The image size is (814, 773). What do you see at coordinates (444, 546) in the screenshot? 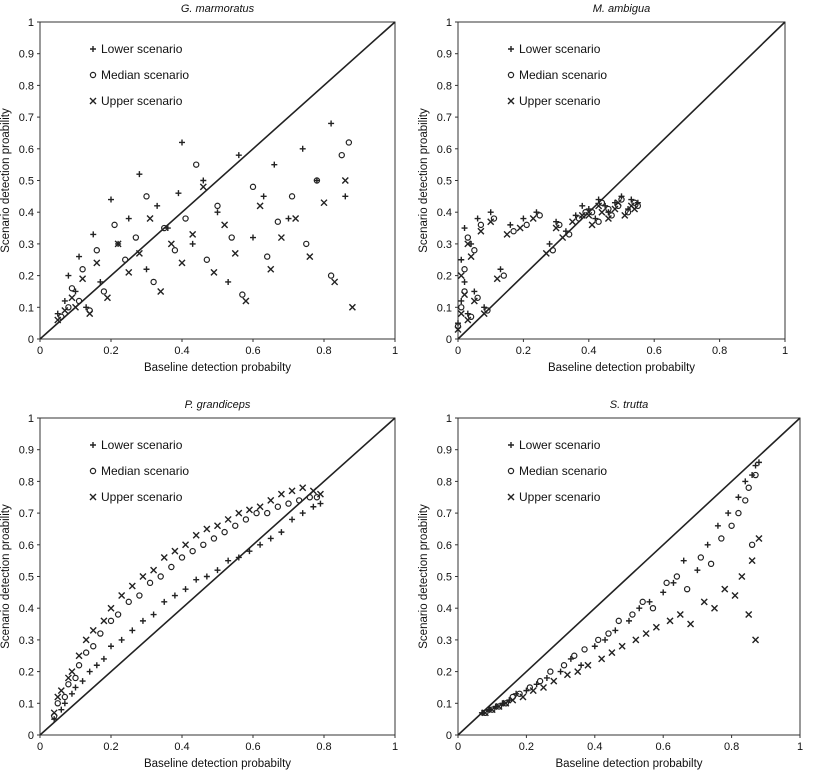
I see `y-tick-label: 0.6` at bounding box center [444, 546].